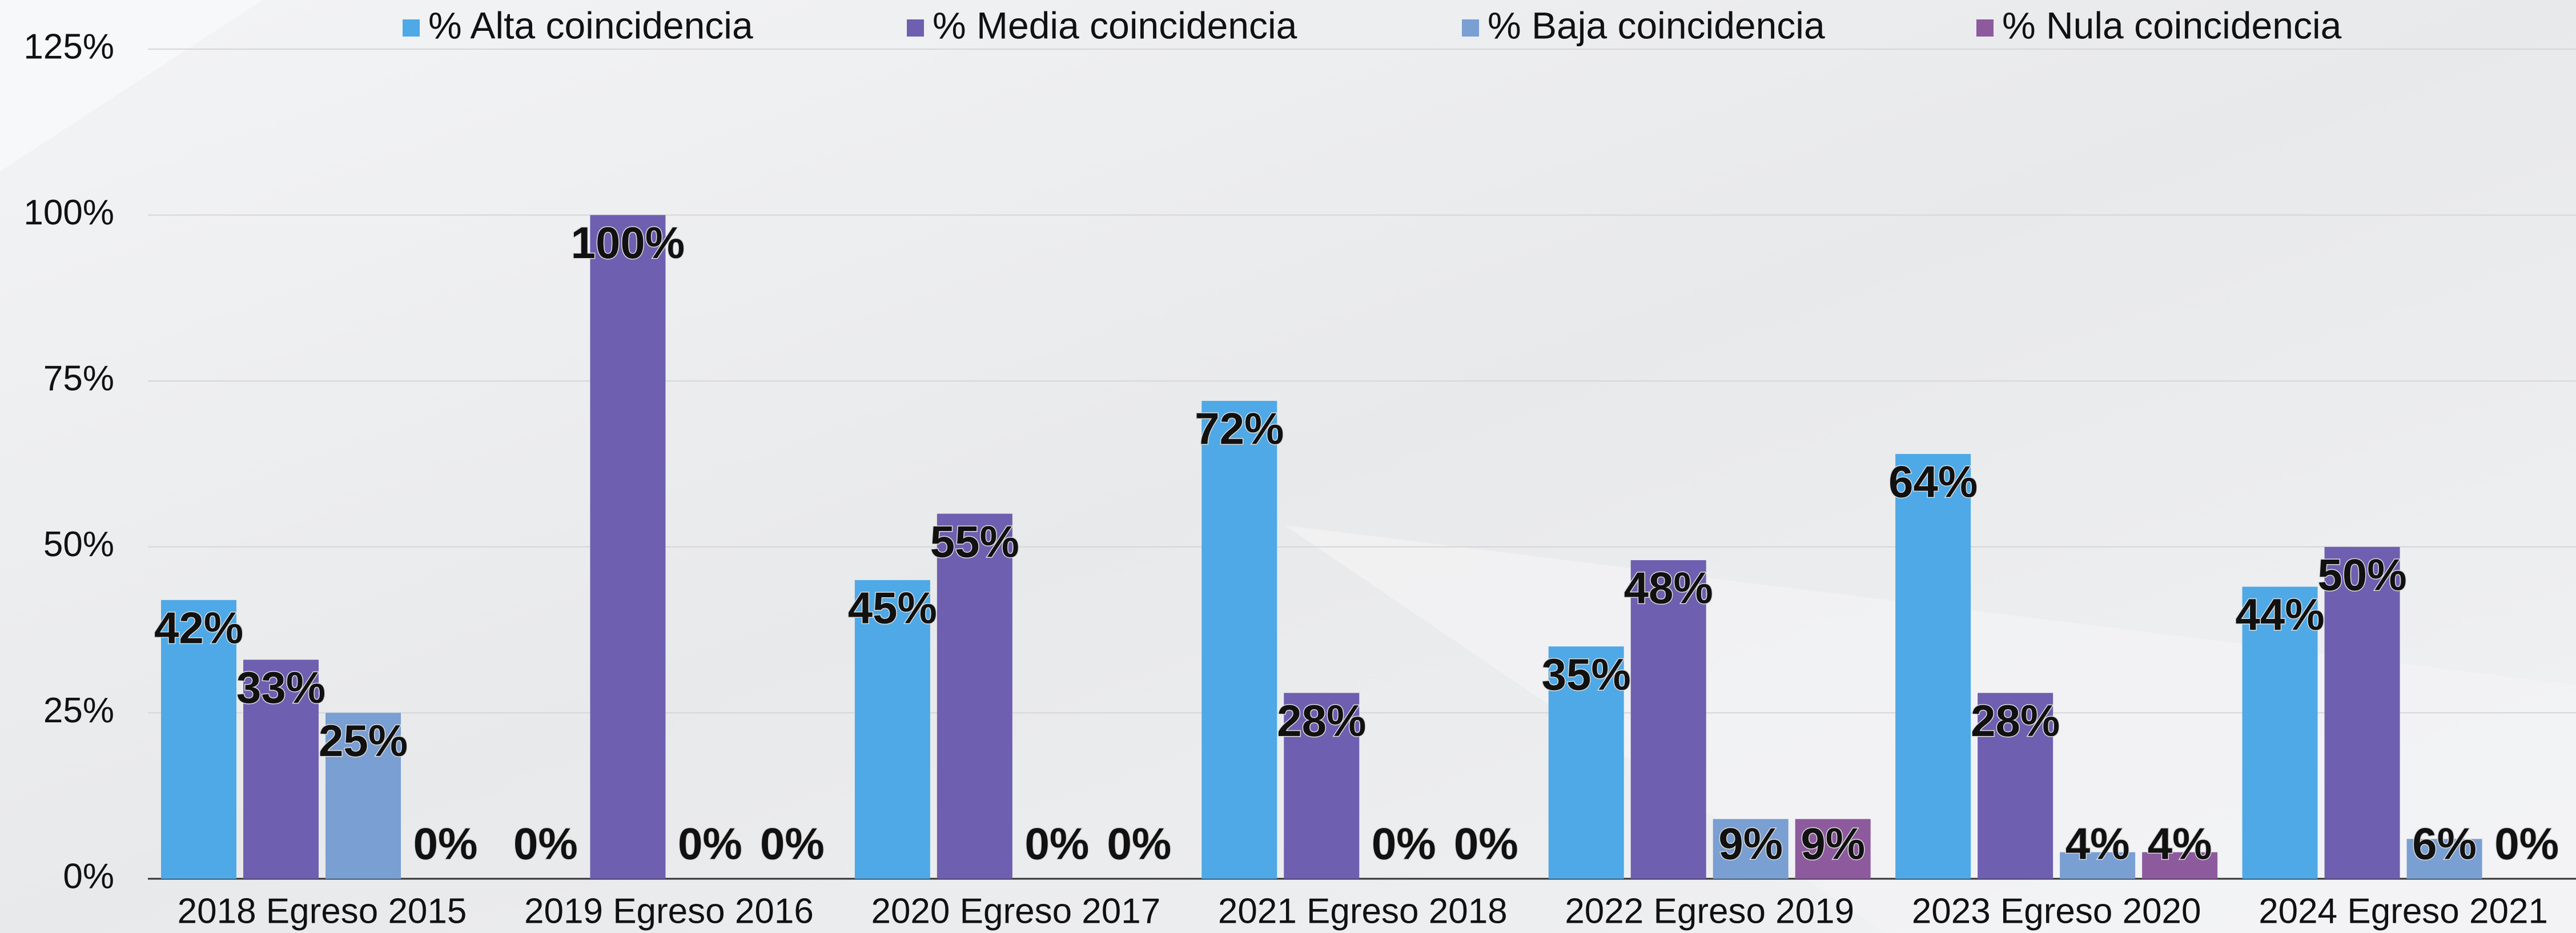 The height and width of the screenshot is (933, 2576). What do you see at coordinates (1015, 911) in the screenshot?
I see `x-tick-label: 2020 Egreso 2017` at bounding box center [1015, 911].